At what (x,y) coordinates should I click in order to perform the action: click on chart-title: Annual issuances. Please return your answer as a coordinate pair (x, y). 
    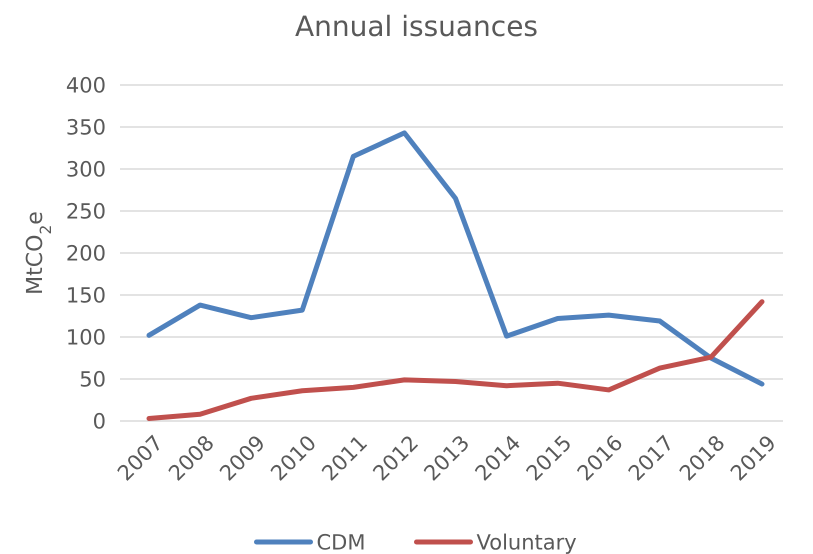
    Looking at the image, I should click on (416, 26).